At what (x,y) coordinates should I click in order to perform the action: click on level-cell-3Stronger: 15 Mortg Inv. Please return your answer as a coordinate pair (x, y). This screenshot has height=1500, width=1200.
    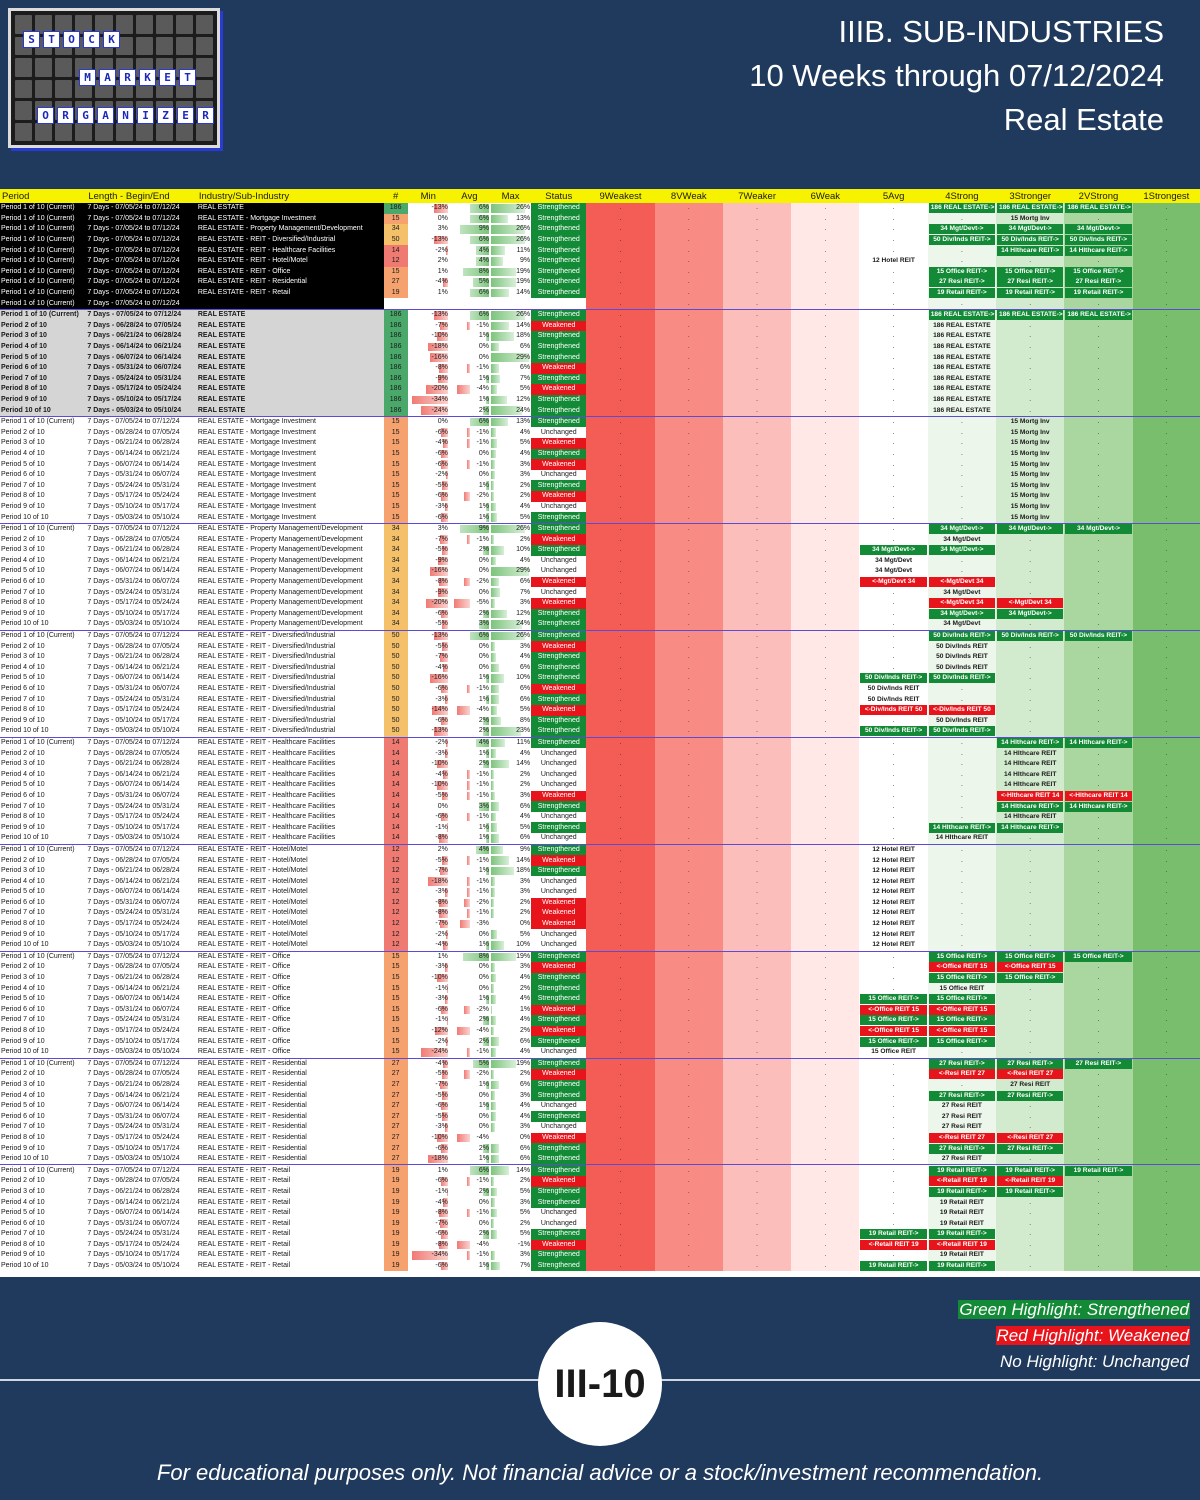
    Looking at the image, I should click on (1030, 443).